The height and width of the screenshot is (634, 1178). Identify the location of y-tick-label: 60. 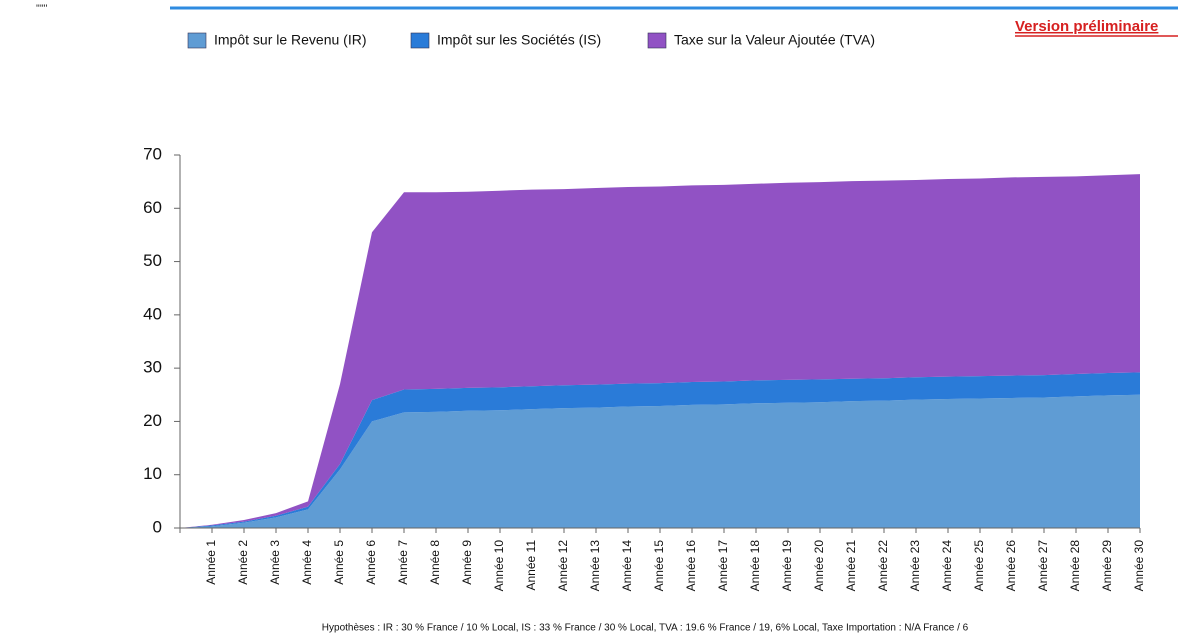
(152, 207).